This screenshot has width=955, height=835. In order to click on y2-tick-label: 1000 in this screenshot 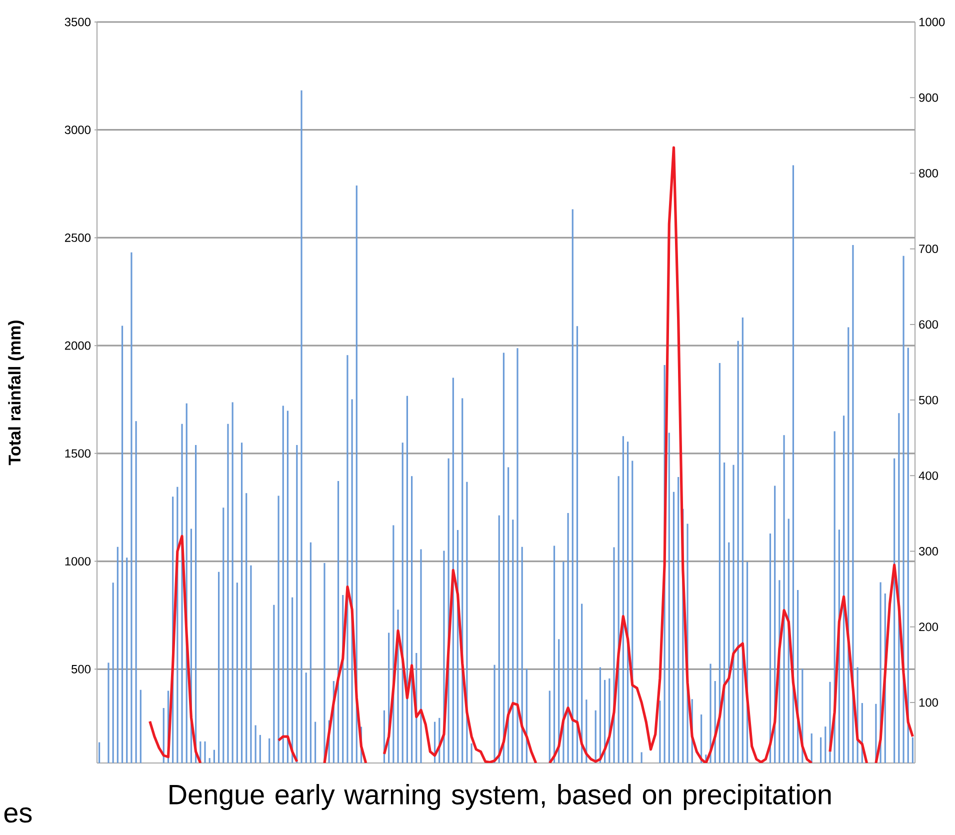, I will do `click(932, 22)`.